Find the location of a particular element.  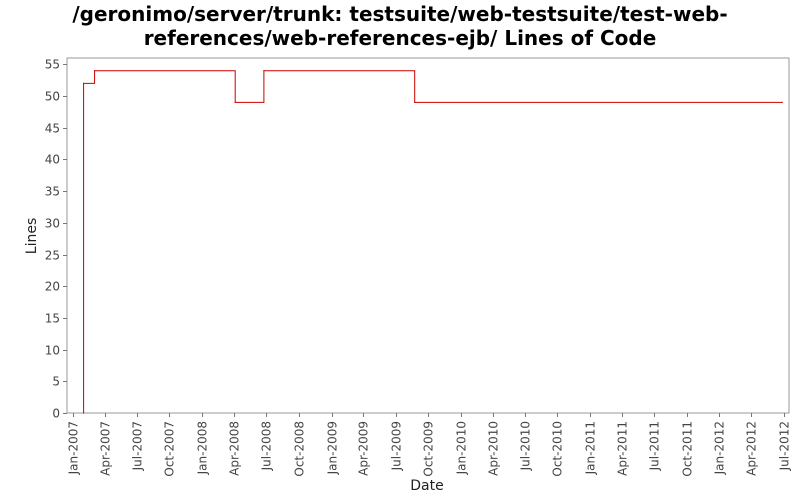

y-tick-label: 50 is located at coordinates (52, 97).